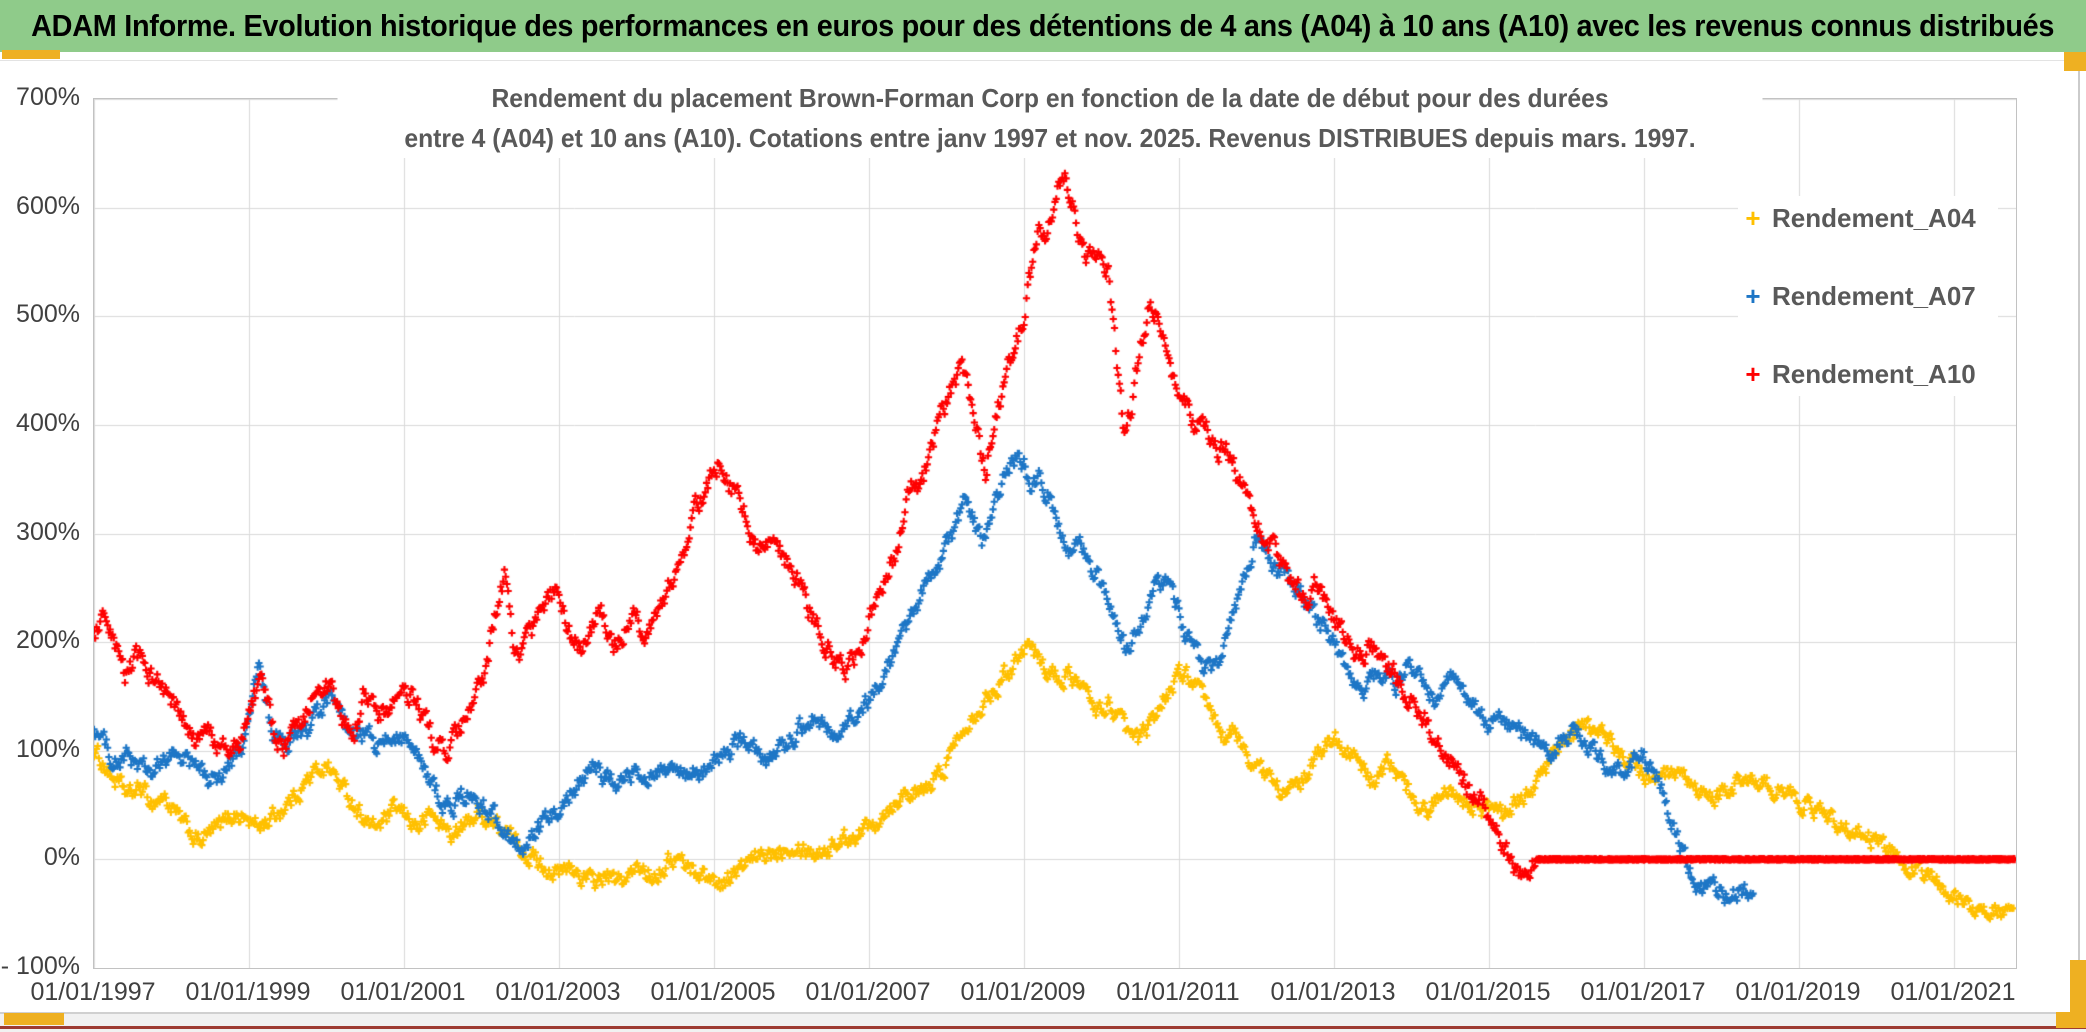  What do you see at coordinates (48, 422) in the screenshot?
I see `y-axis-tick-label: 400%` at bounding box center [48, 422].